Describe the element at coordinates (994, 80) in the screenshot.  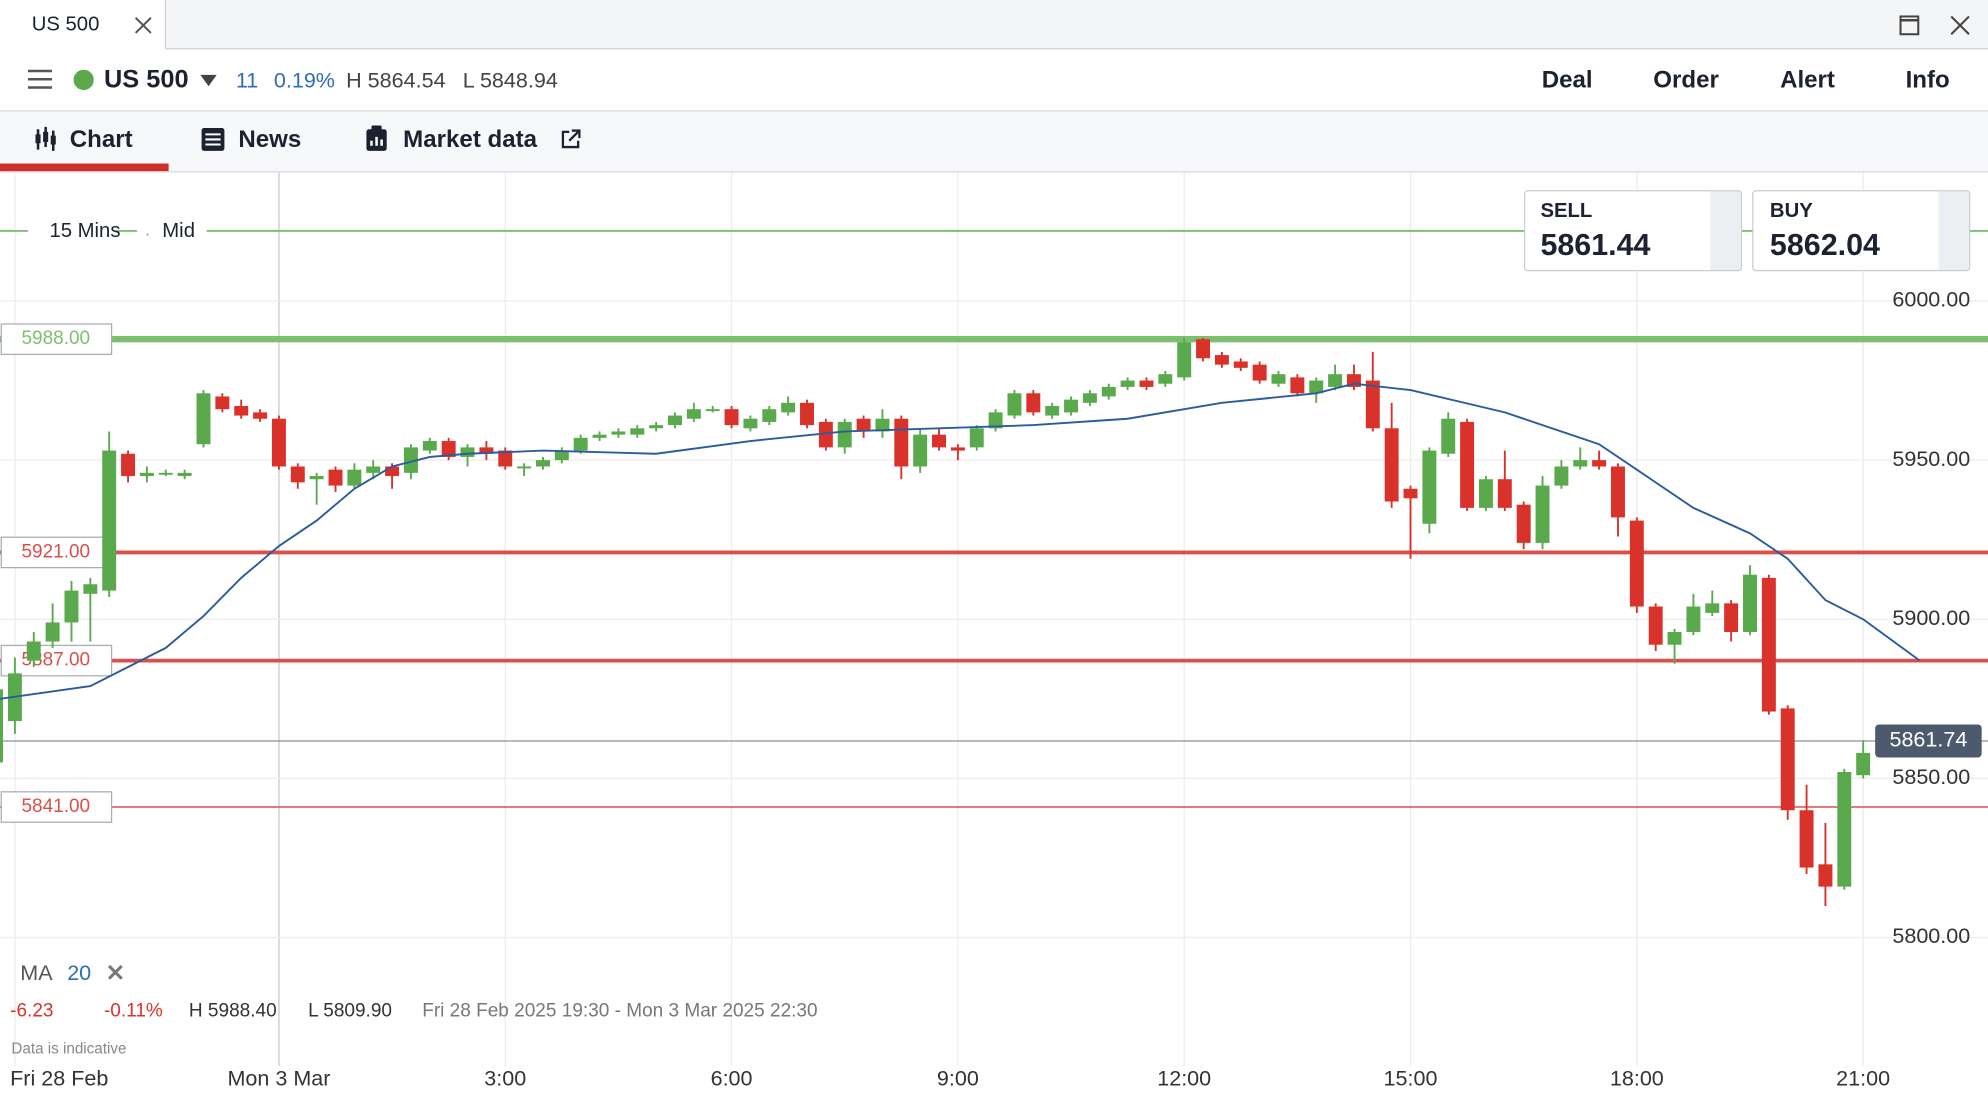
I see `header` at that location.